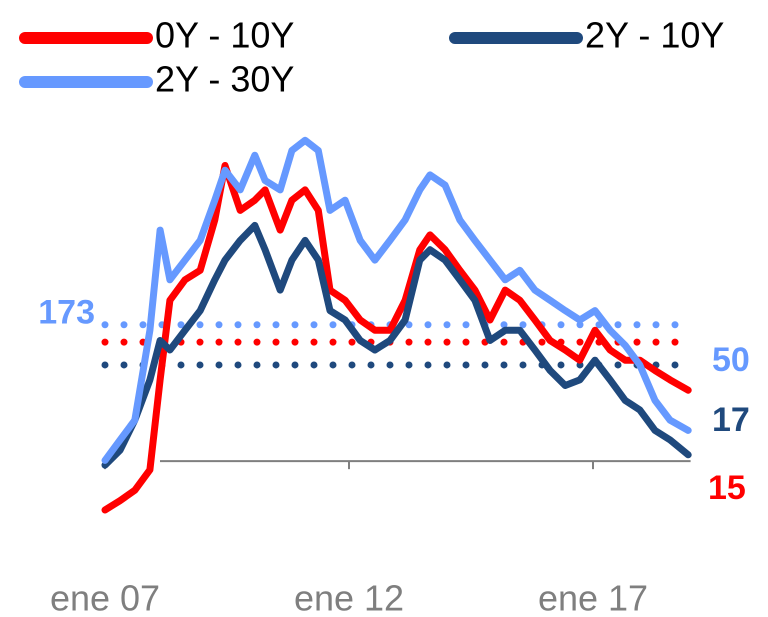  What do you see at coordinates (224, 79) in the screenshot?
I see `legend-label: 2Y - 30Y` at bounding box center [224, 79].